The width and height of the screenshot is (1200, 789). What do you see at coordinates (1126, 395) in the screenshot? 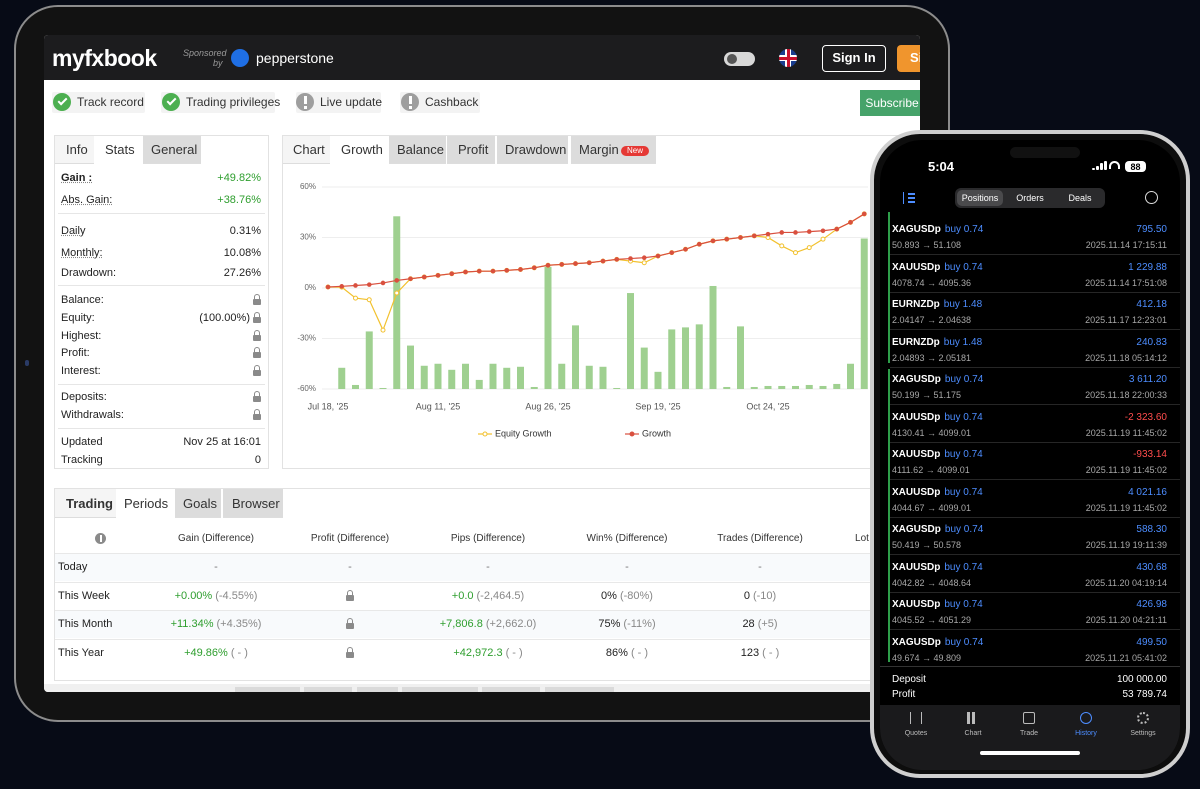
I see `position-time: 2025.11.18 22:00:33` at bounding box center [1126, 395].